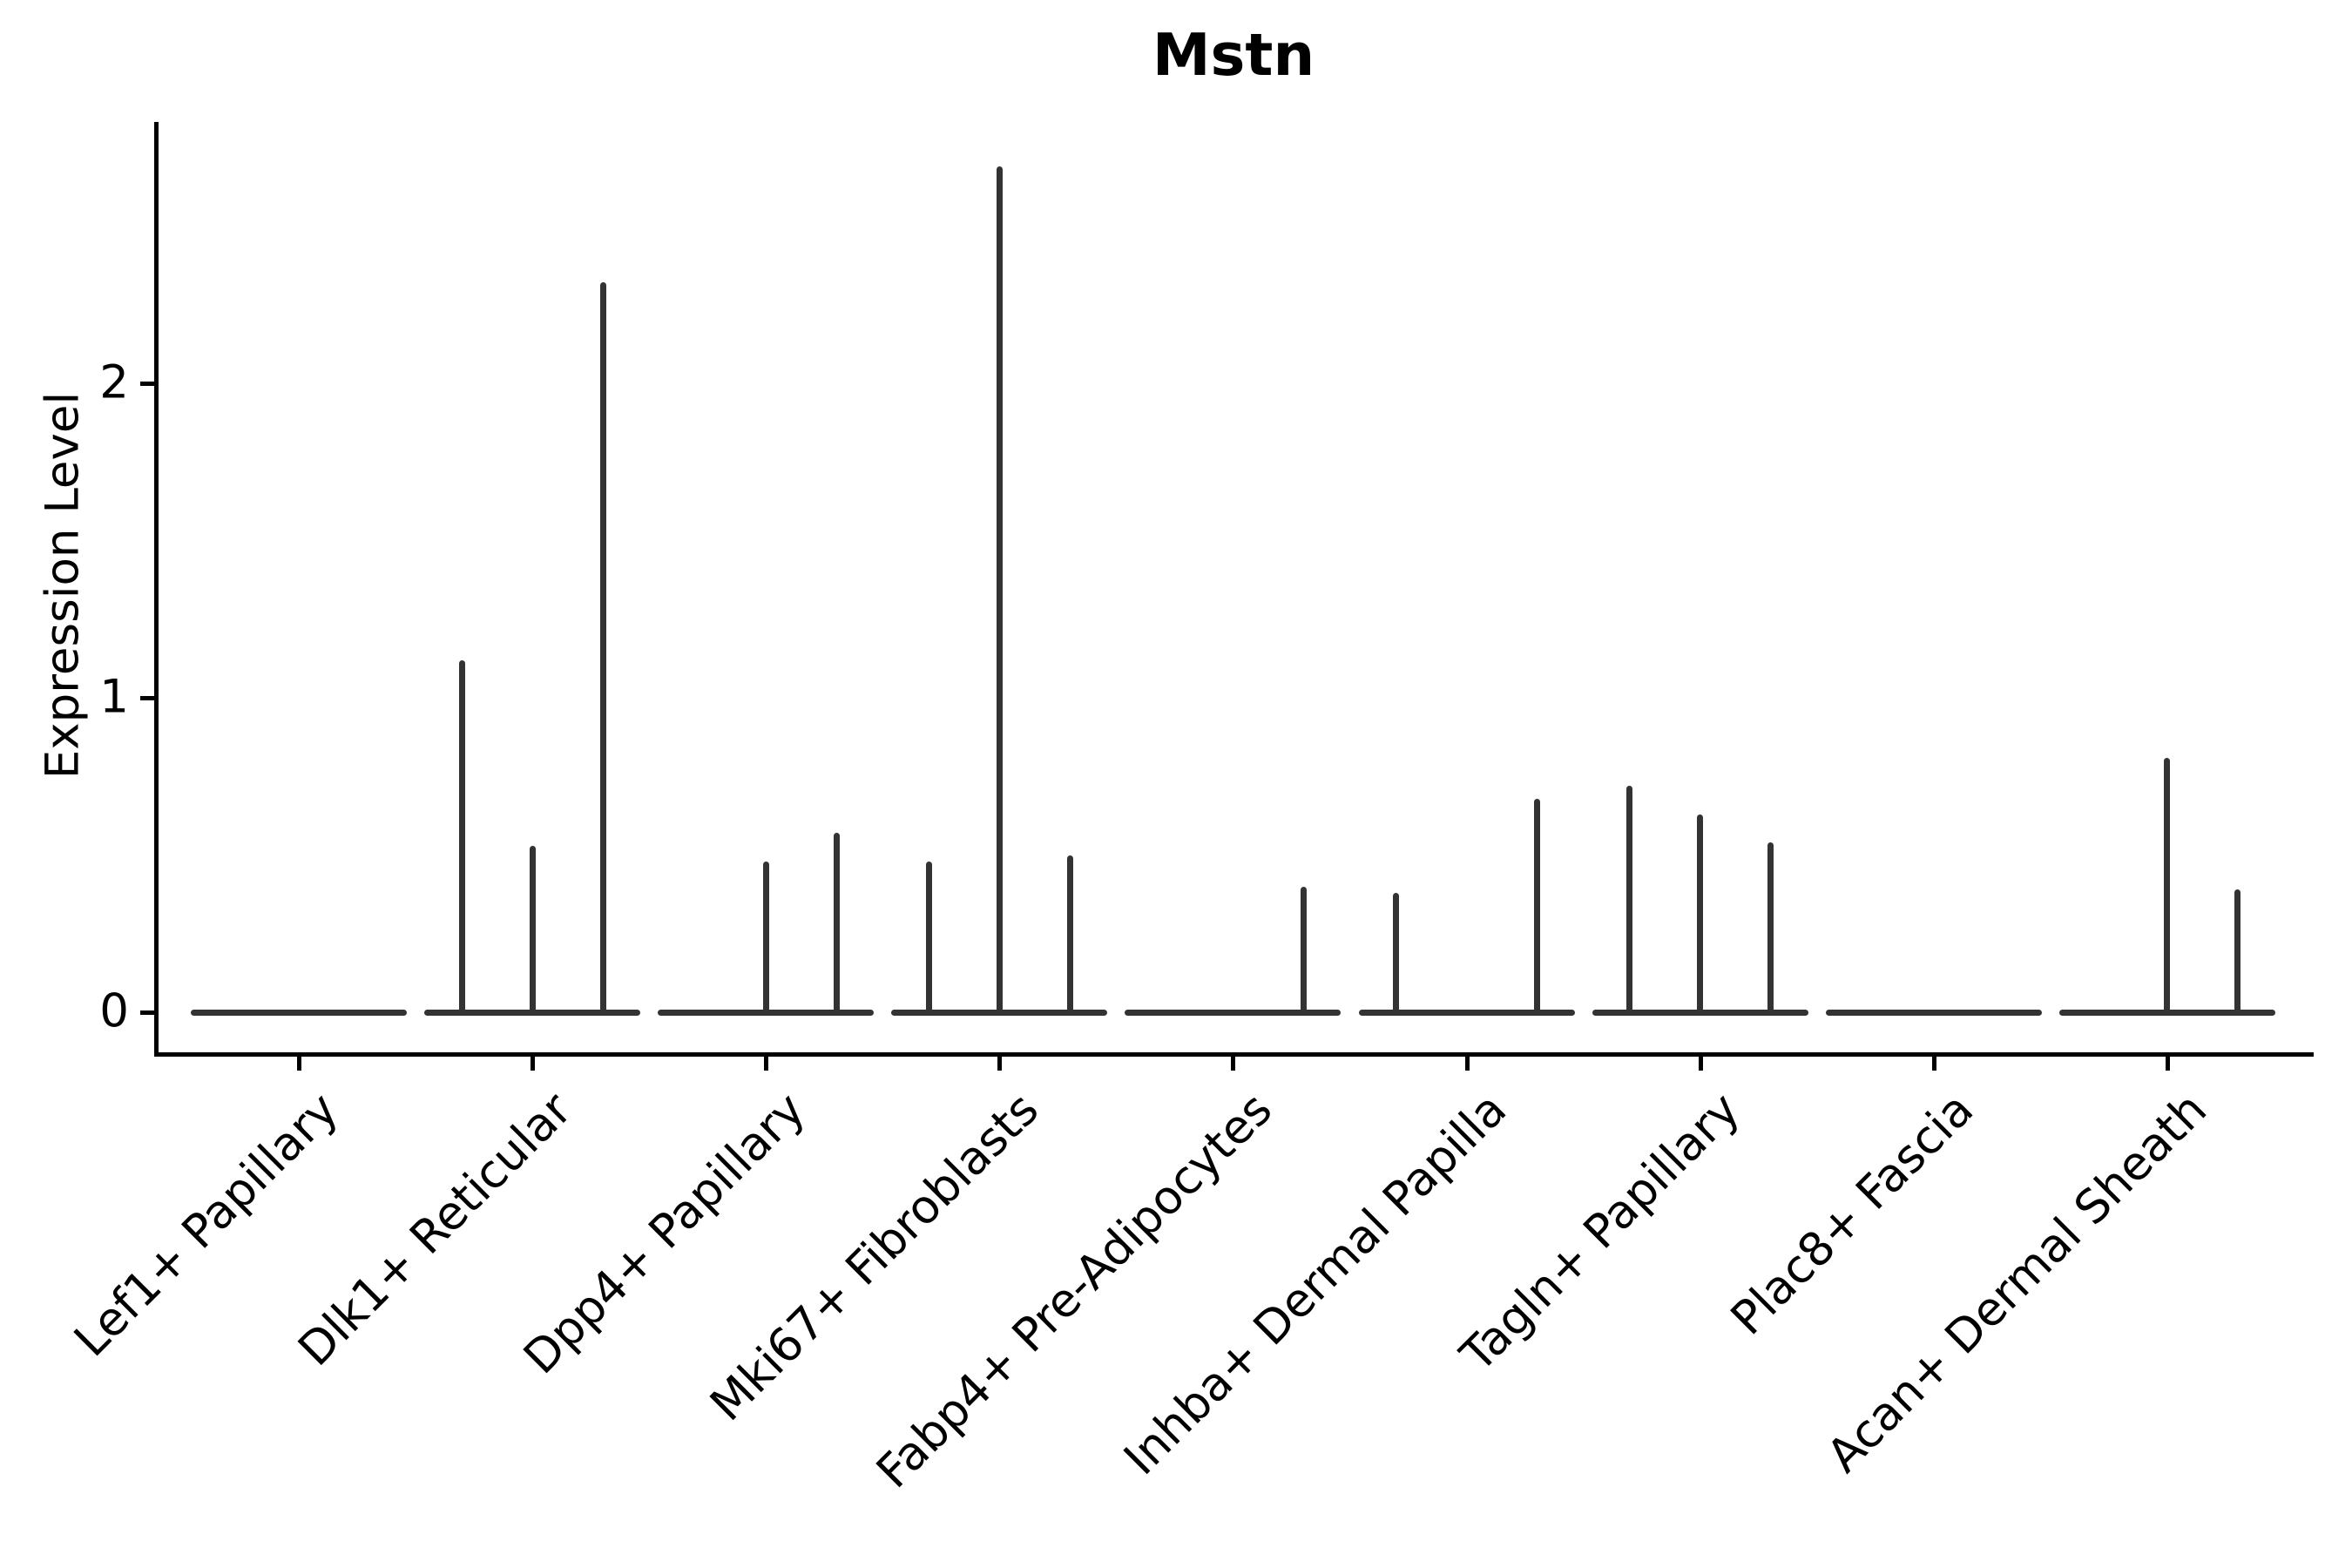  What do you see at coordinates (114, 1011) in the screenshot?
I see `y-tick-label: 0` at bounding box center [114, 1011].